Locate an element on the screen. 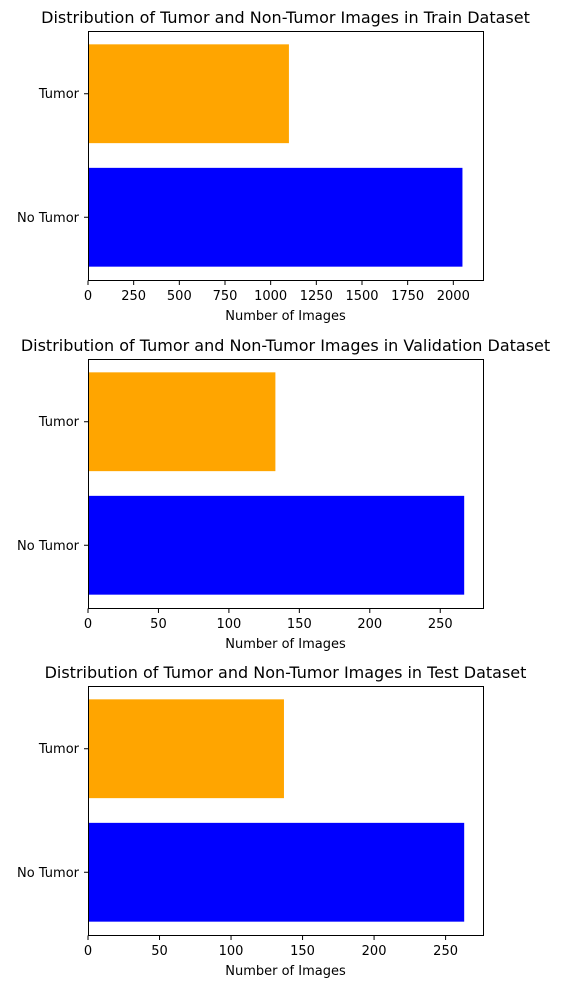 The height and width of the screenshot is (989, 569). x-tick-label: 1250 is located at coordinates (316, 296).